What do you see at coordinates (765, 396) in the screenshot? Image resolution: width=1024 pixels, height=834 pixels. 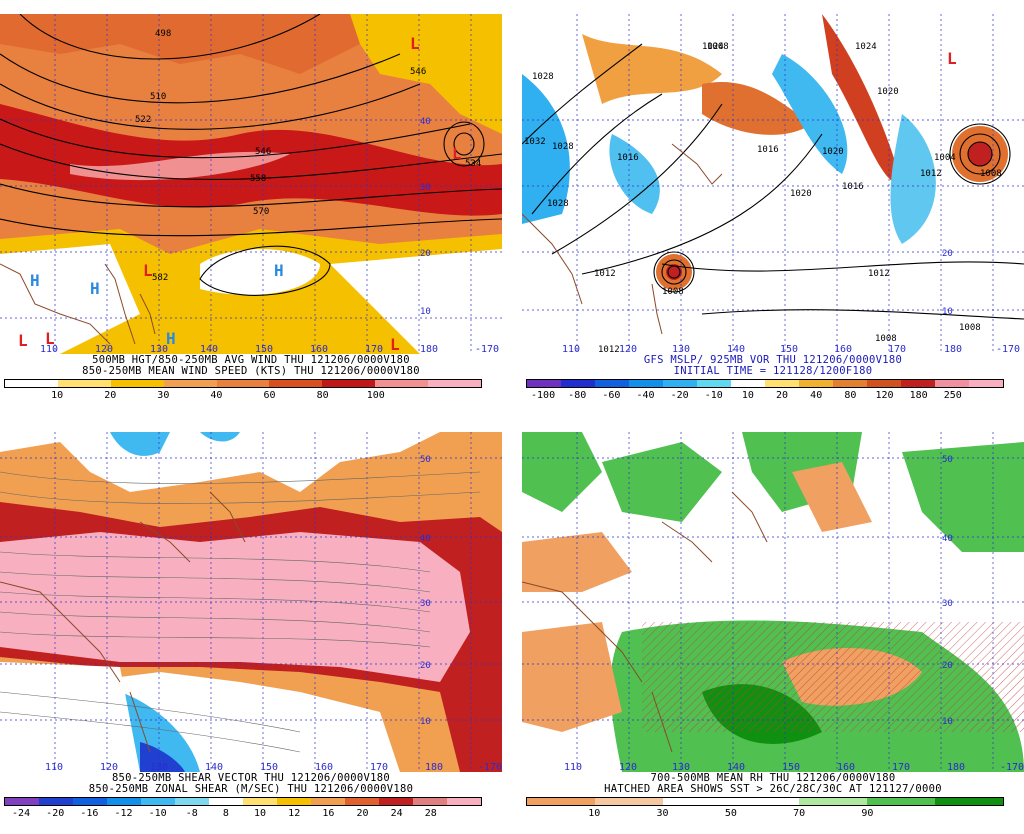 I see `colorbar-ticks: -100 -80 -60 -40 -20 -10 10 20 40 80 120 180 250` at bounding box center [765, 396].